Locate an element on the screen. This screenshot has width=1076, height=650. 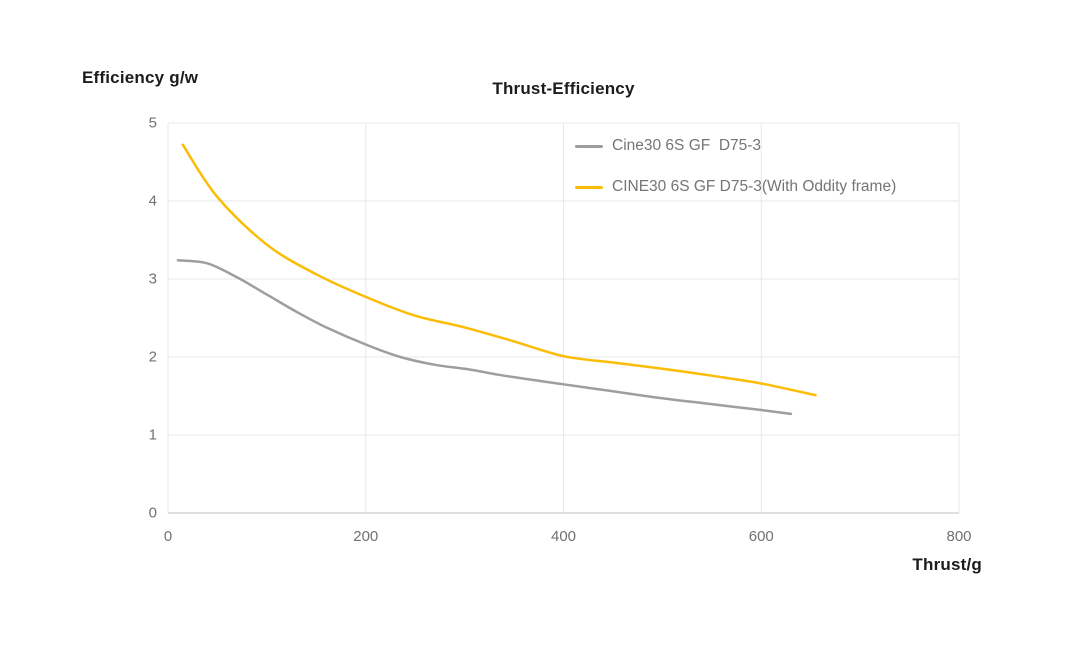
legend-item-cine30: Cine30 6S GF D75-3 is located at coordinates (735, 146).